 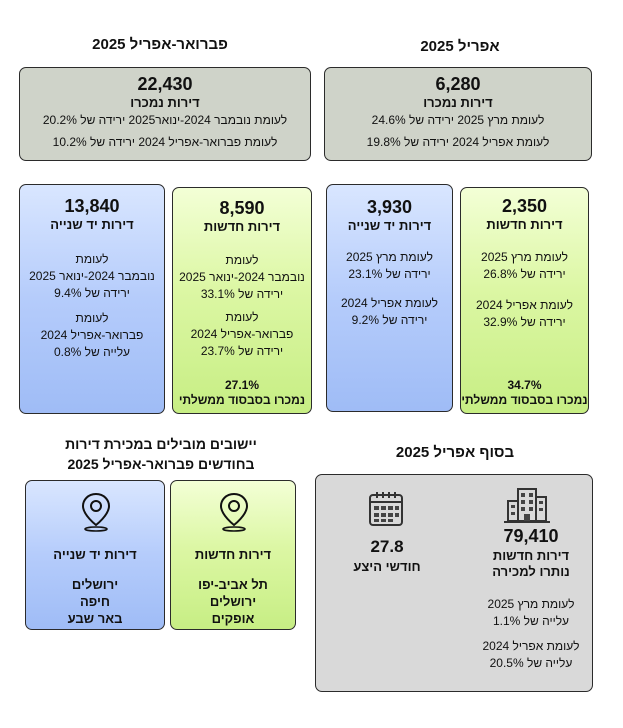 I want to click on city-2: ירושלים, so click(x=233, y=601).